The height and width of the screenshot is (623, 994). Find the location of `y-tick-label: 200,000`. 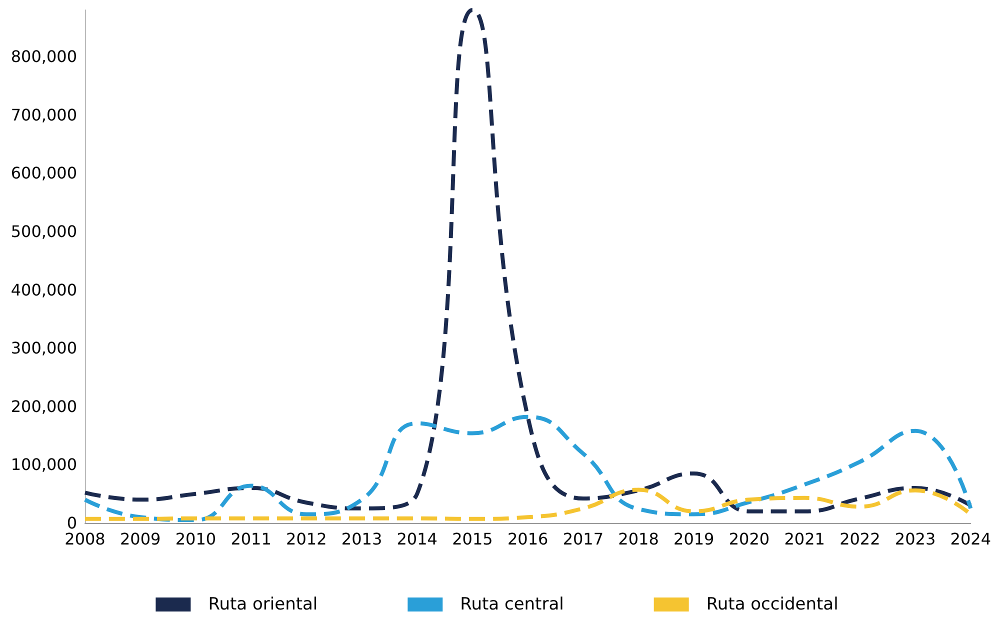

y-tick-label: 200,000 is located at coordinates (43, 406).